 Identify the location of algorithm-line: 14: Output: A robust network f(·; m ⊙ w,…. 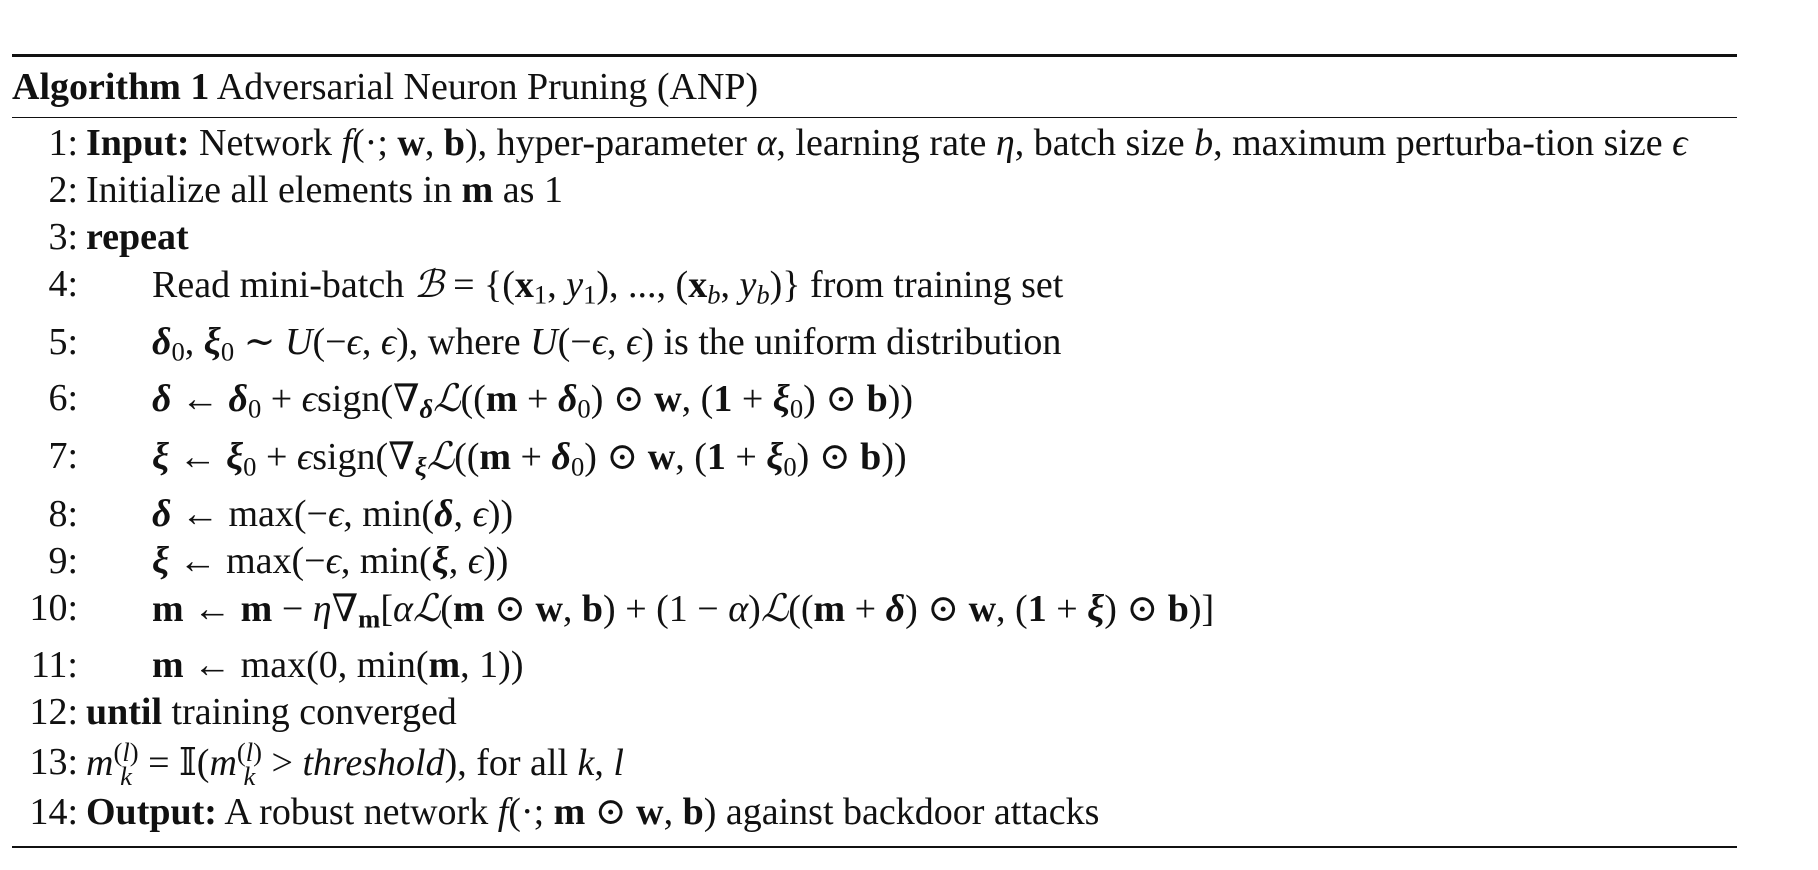
(874, 812).